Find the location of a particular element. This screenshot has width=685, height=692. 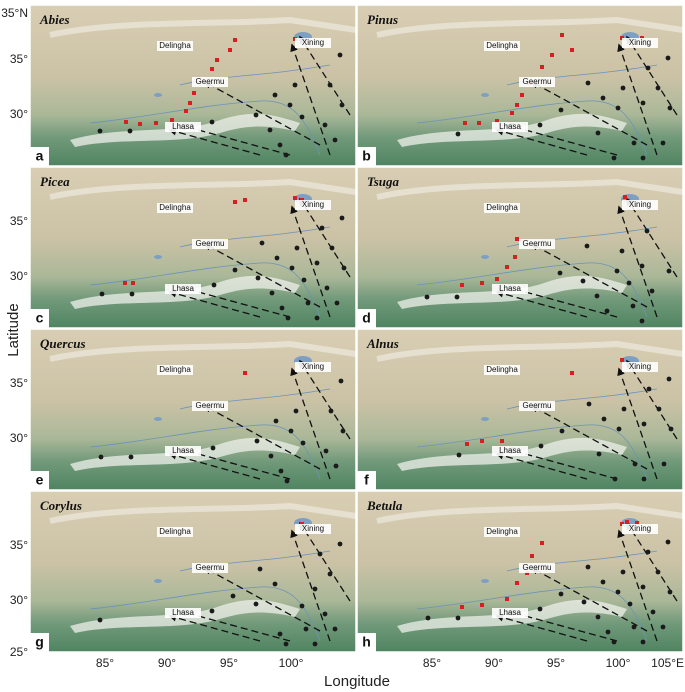

x-axis-label: Longitude is located at coordinates (357, 681).